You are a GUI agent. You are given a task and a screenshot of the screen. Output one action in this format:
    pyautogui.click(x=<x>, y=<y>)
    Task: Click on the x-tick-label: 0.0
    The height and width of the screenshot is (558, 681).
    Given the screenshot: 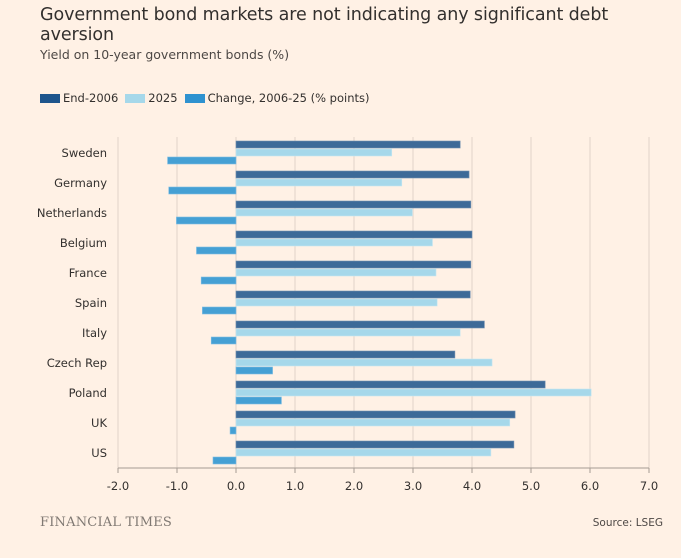 What is the action you would take?
    pyautogui.click(x=236, y=486)
    